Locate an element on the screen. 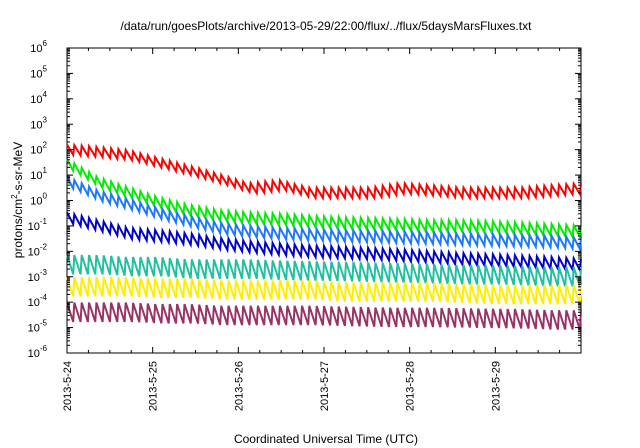  x-tick-label: 2013-5-25 is located at coordinates (154, 386).